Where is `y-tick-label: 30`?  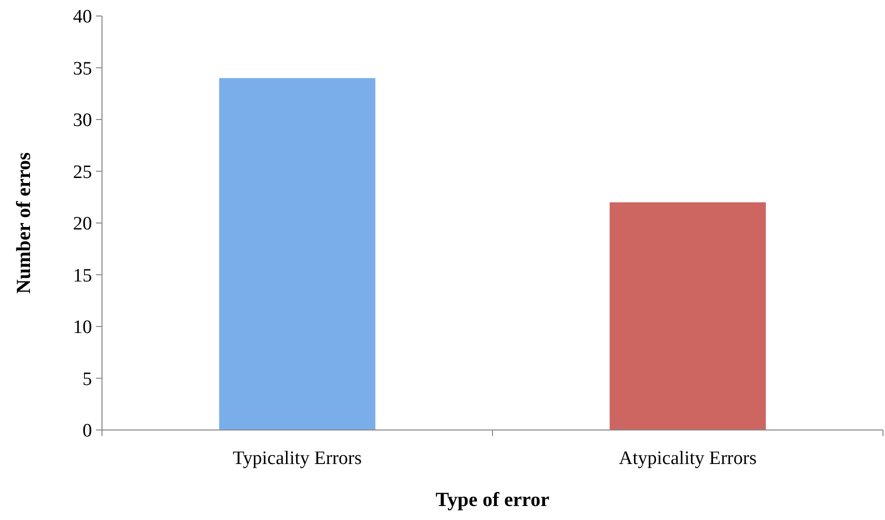
y-tick-label: 30 is located at coordinates (82, 121).